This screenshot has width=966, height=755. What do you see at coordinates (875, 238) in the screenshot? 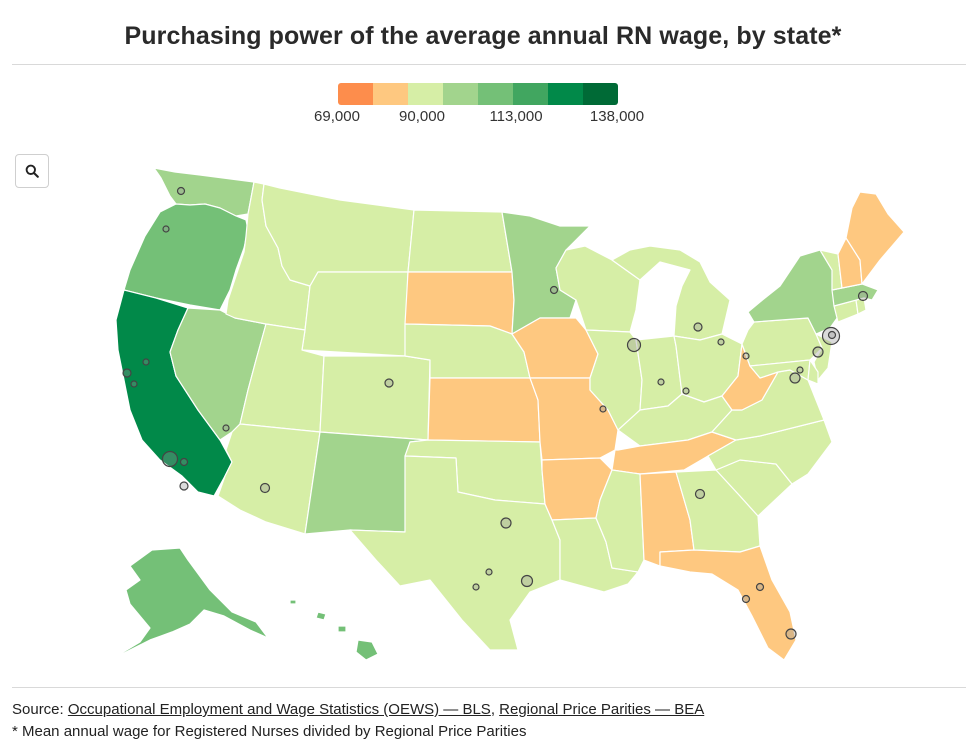
I see `state-ME` at bounding box center [875, 238].